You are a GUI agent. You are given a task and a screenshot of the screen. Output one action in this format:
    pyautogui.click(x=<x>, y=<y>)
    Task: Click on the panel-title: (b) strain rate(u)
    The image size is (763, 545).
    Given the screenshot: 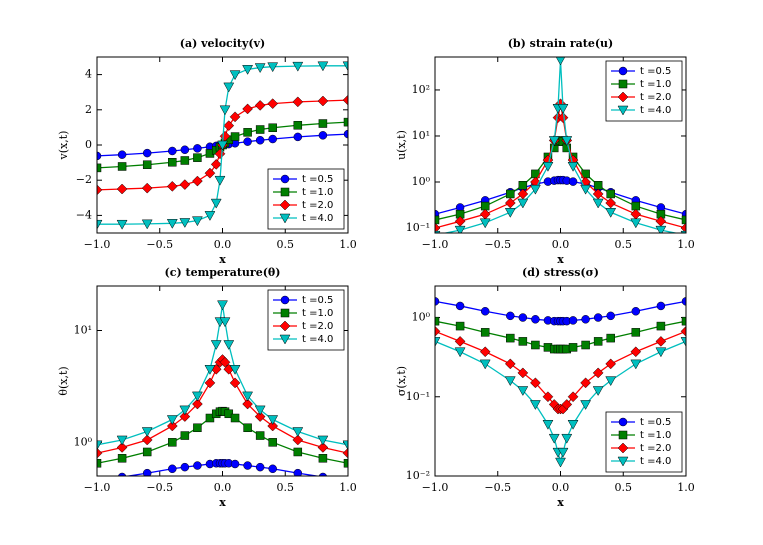 What is the action you would take?
    pyautogui.click(x=561, y=43)
    